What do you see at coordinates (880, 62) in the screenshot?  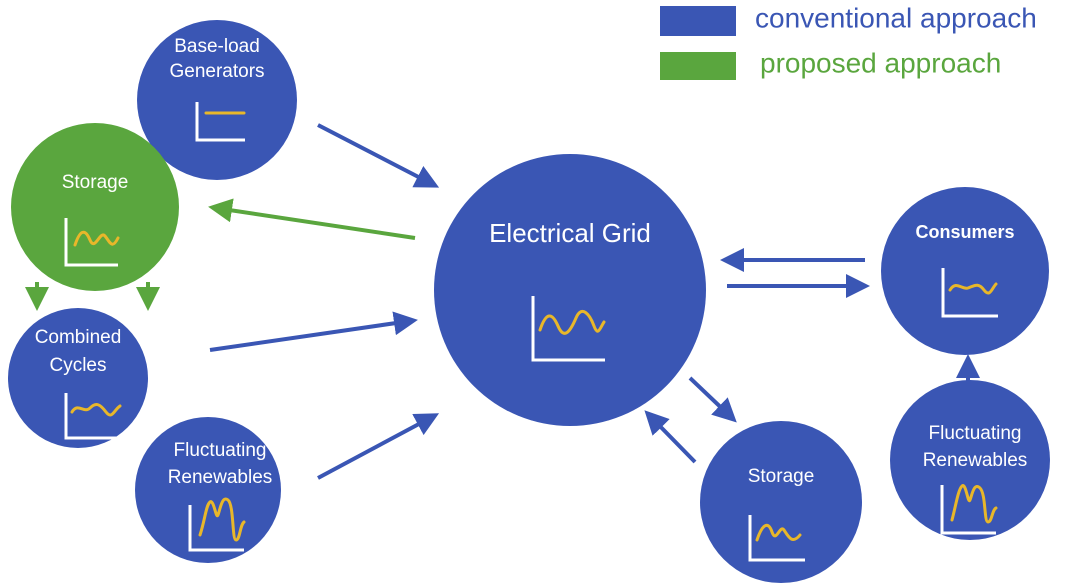 I see `legend-label: proposed approach` at bounding box center [880, 62].